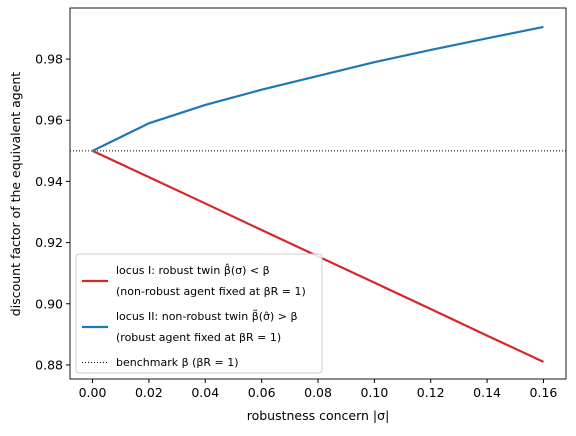 The width and height of the screenshot is (576, 436). Describe the element at coordinates (93, 392) in the screenshot. I see `x-tick-label: 0.00` at that location.